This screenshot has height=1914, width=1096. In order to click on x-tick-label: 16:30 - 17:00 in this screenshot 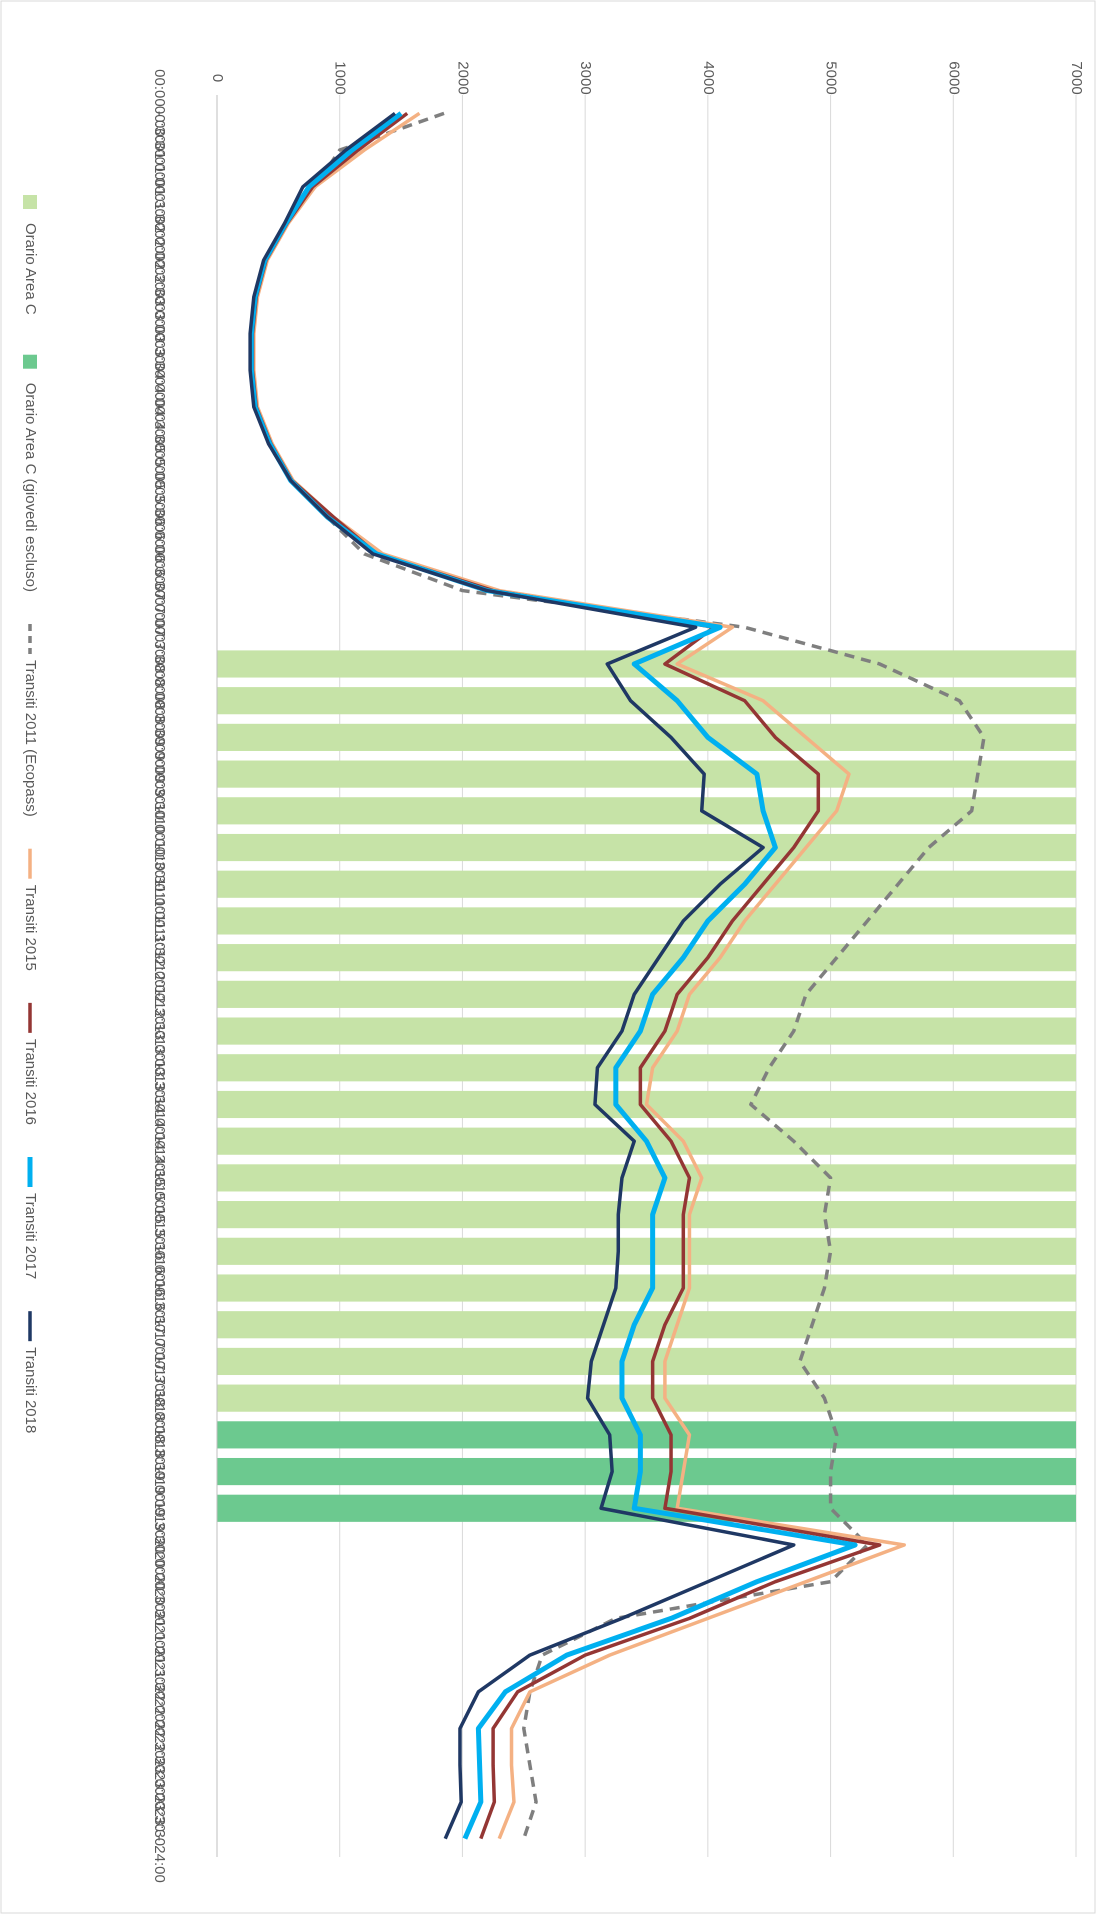, I will do `click(159, 1325)`.